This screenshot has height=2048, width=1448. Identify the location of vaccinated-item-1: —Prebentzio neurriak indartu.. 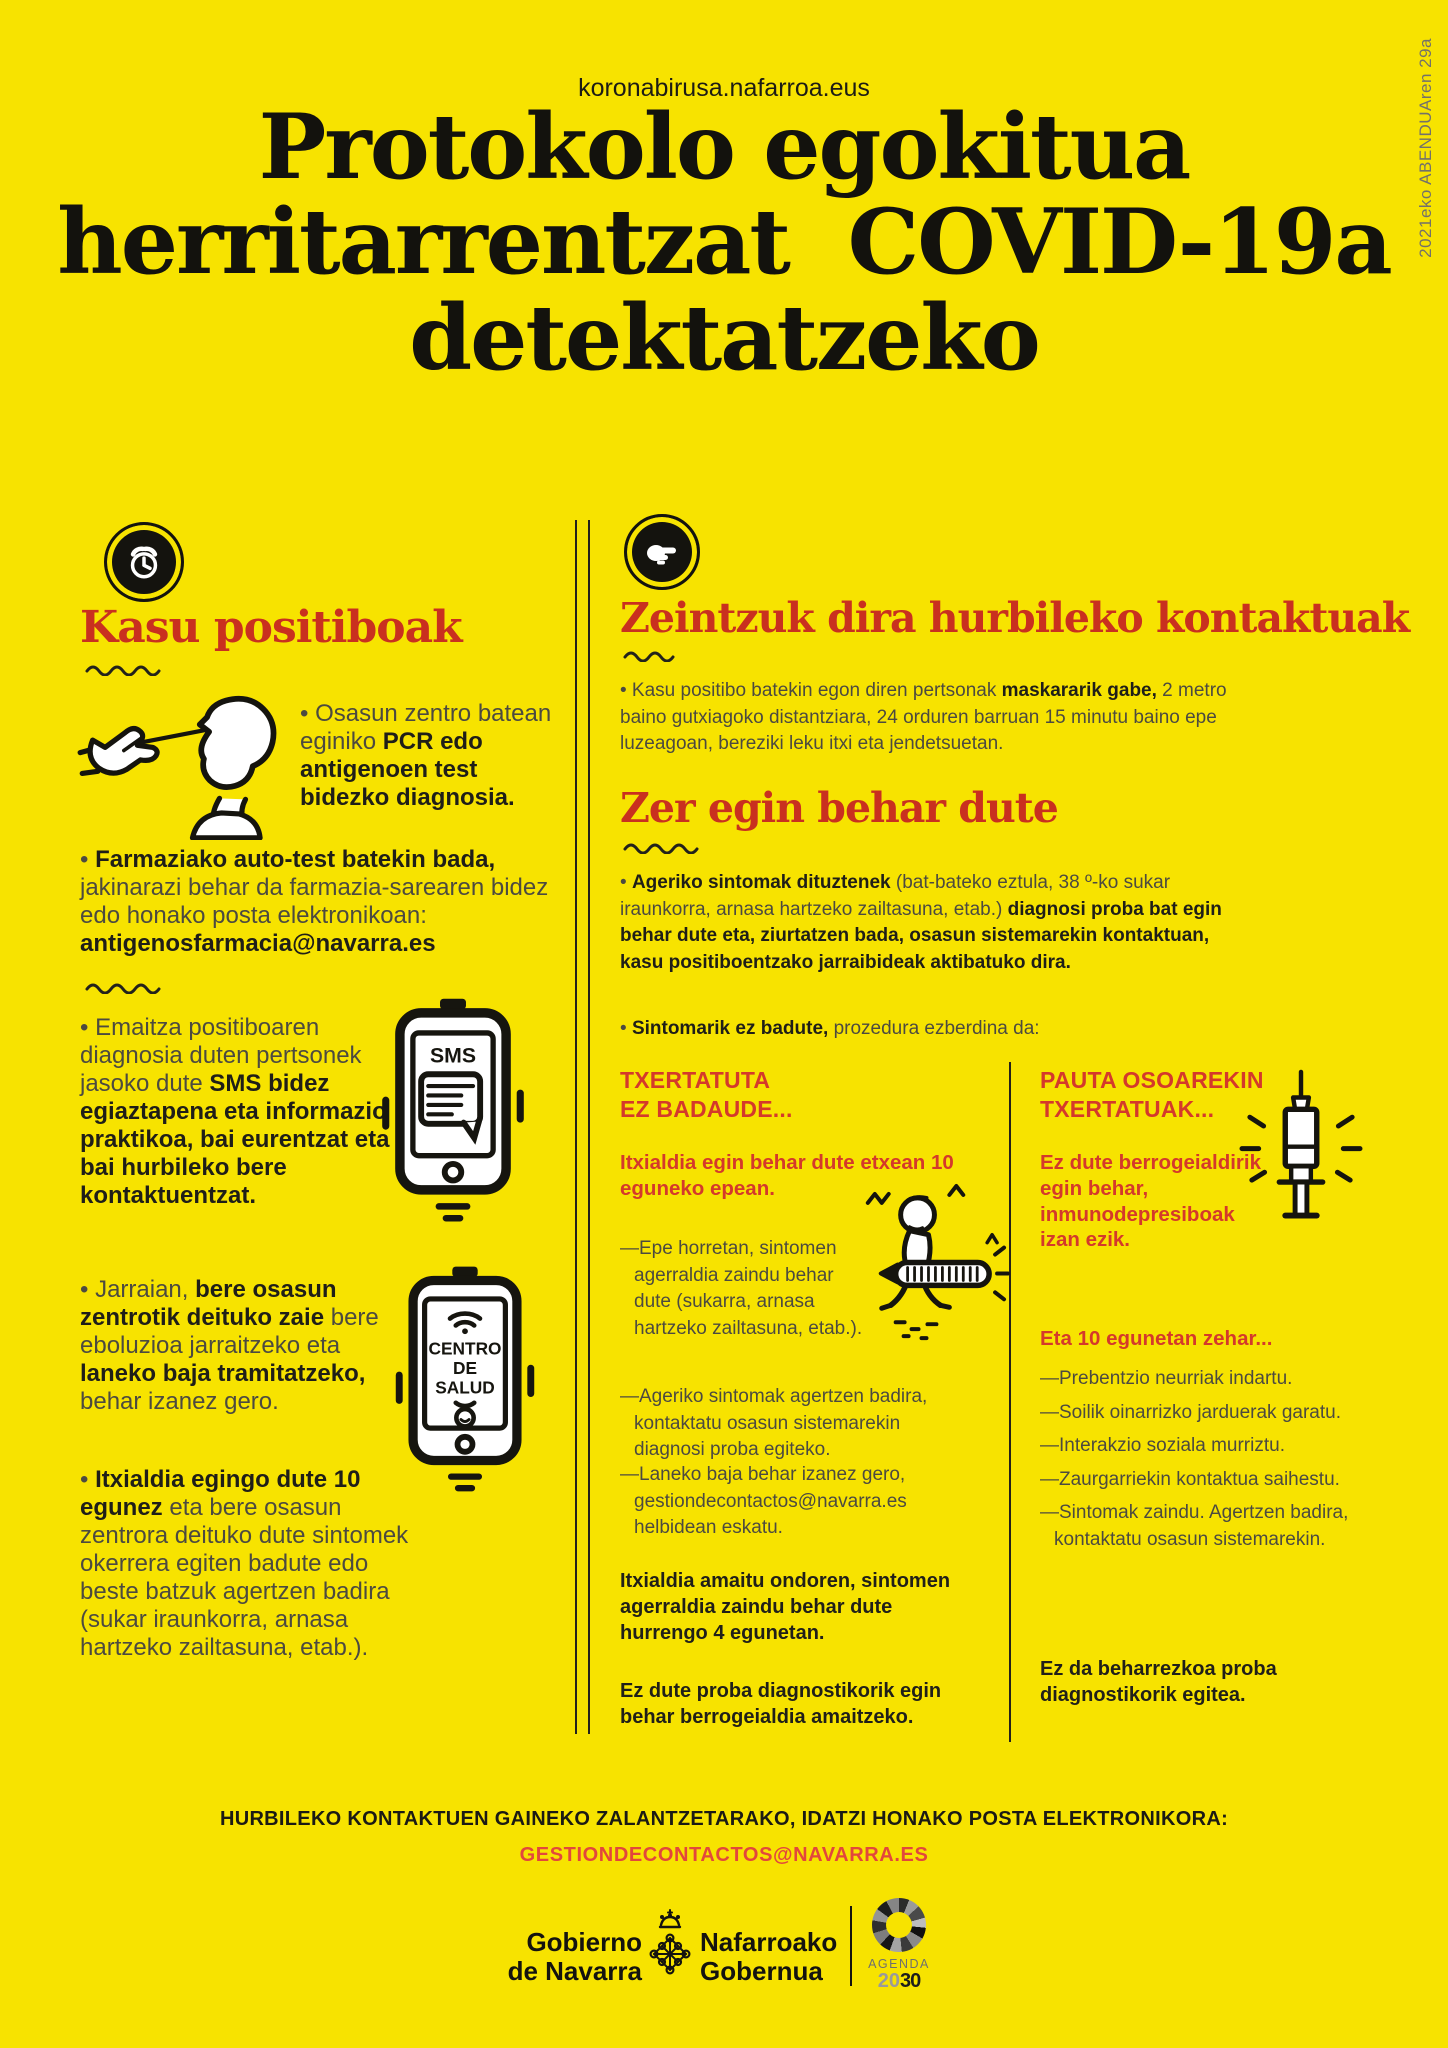
(1166, 1378).